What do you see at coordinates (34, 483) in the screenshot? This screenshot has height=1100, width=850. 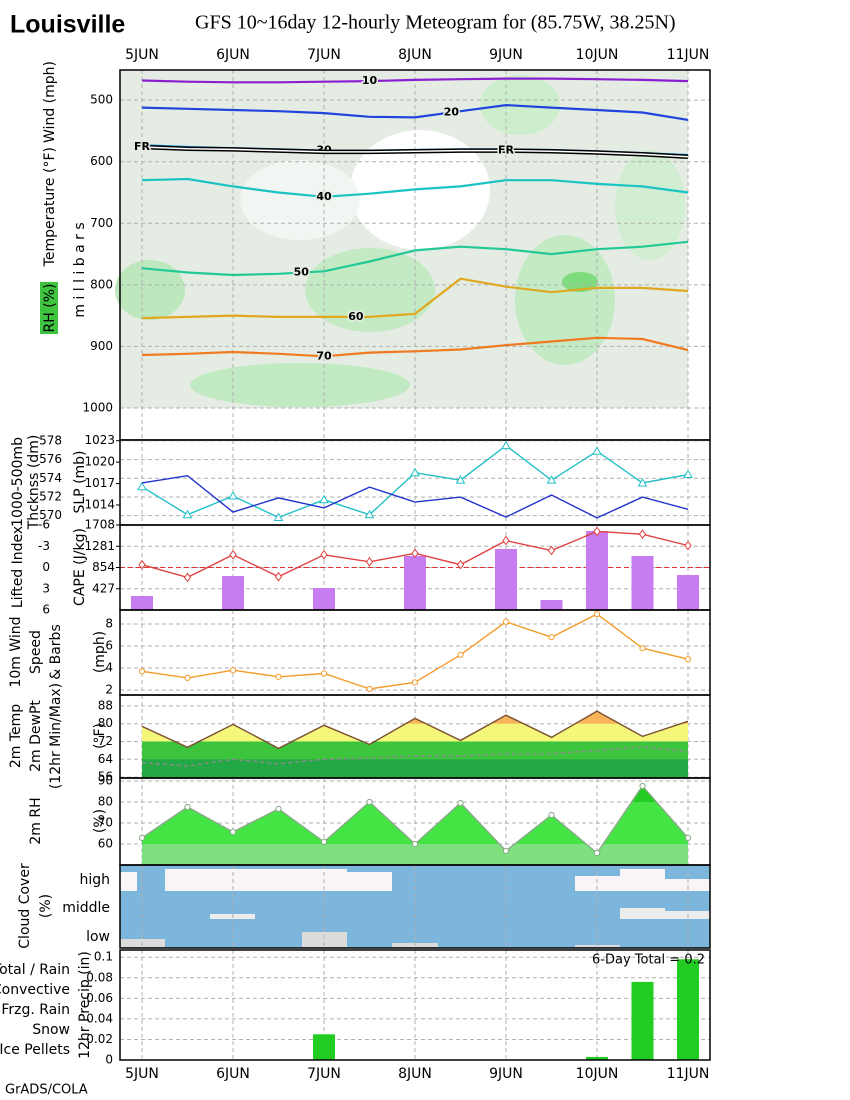 I see `axis-label: Thcknss (dm)` at bounding box center [34, 483].